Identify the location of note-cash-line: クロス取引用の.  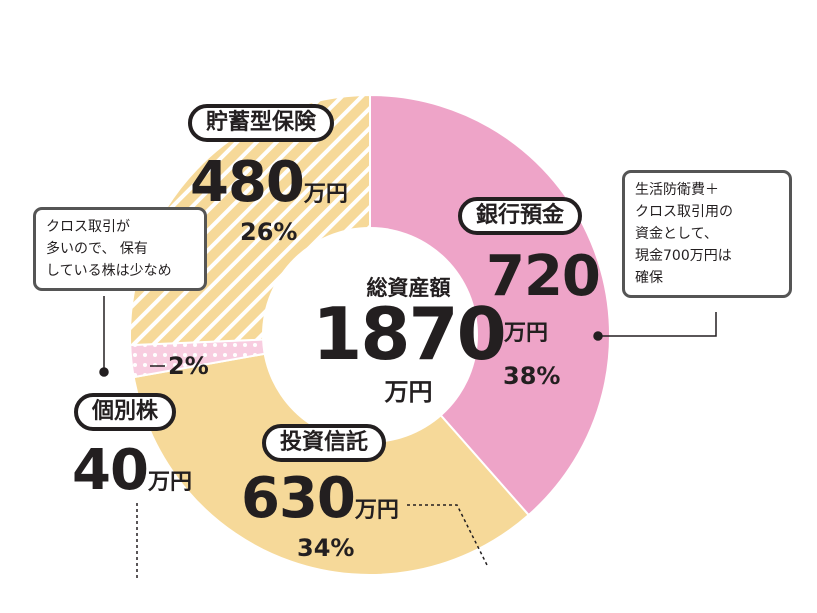
(684, 212).